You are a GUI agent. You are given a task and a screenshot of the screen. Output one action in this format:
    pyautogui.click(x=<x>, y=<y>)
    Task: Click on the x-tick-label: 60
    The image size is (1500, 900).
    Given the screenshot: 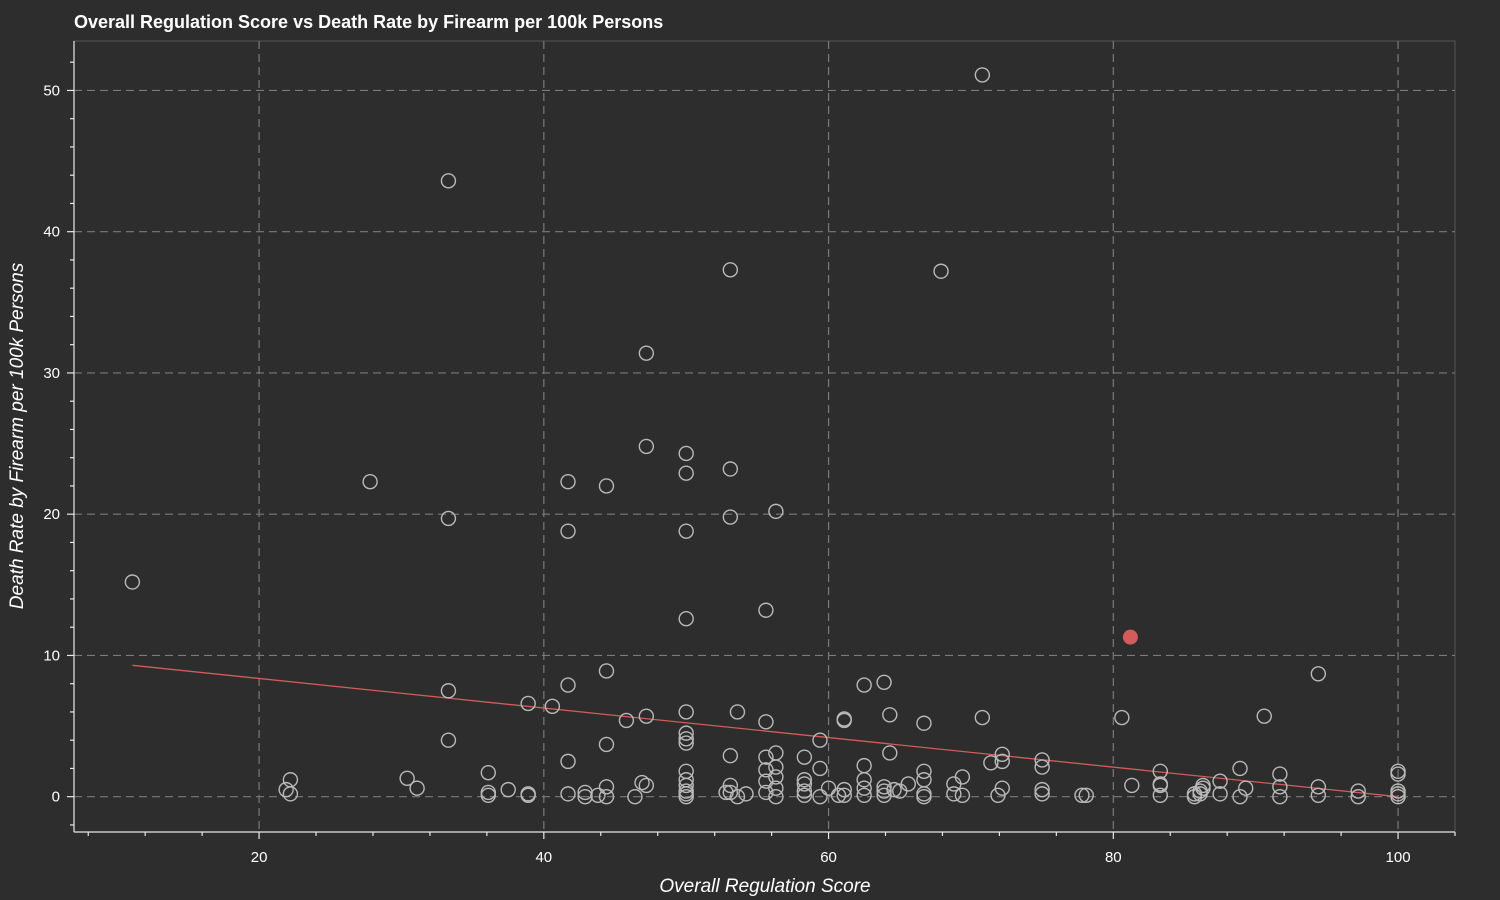 What is the action you would take?
    pyautogui.click(x=828, y=857)
    